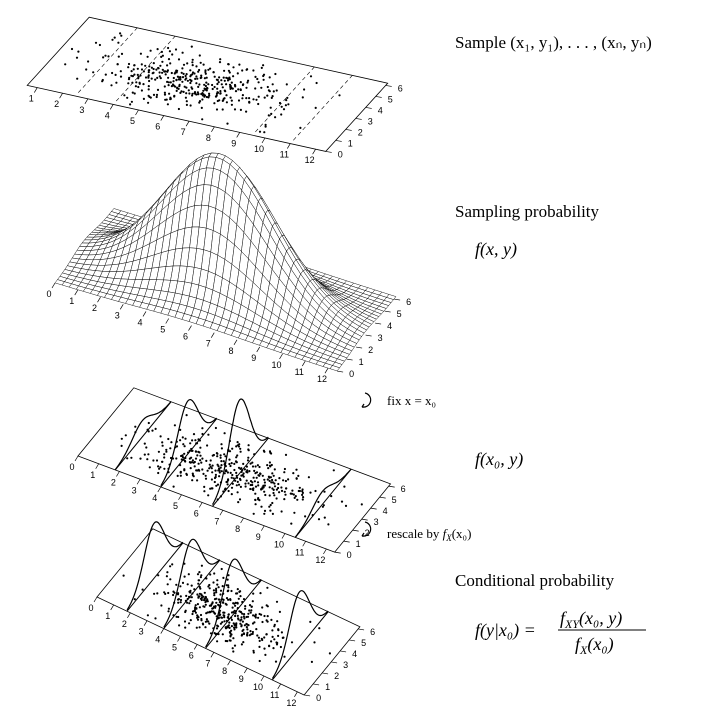  I want to click on rescale-args: (x₀), so click(462, 533).